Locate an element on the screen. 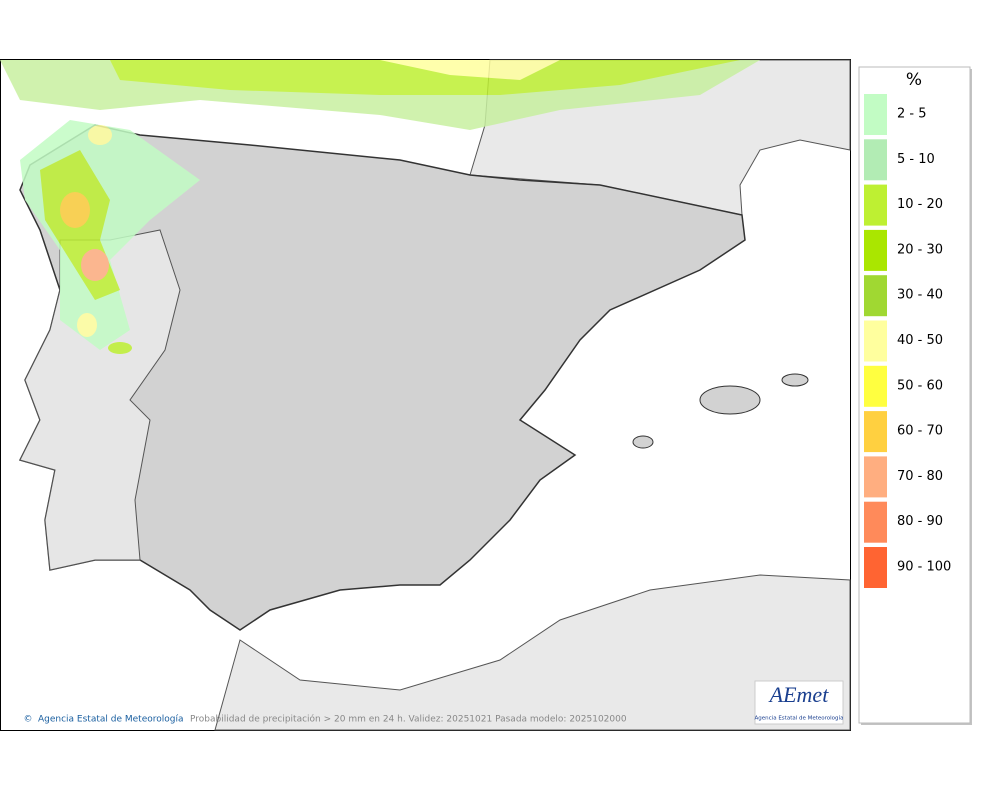 The width and height of the screenshot is (1000, 794). logo: AEmet Agencia Estatal de Meteorología is located at coordinates (799, 702).